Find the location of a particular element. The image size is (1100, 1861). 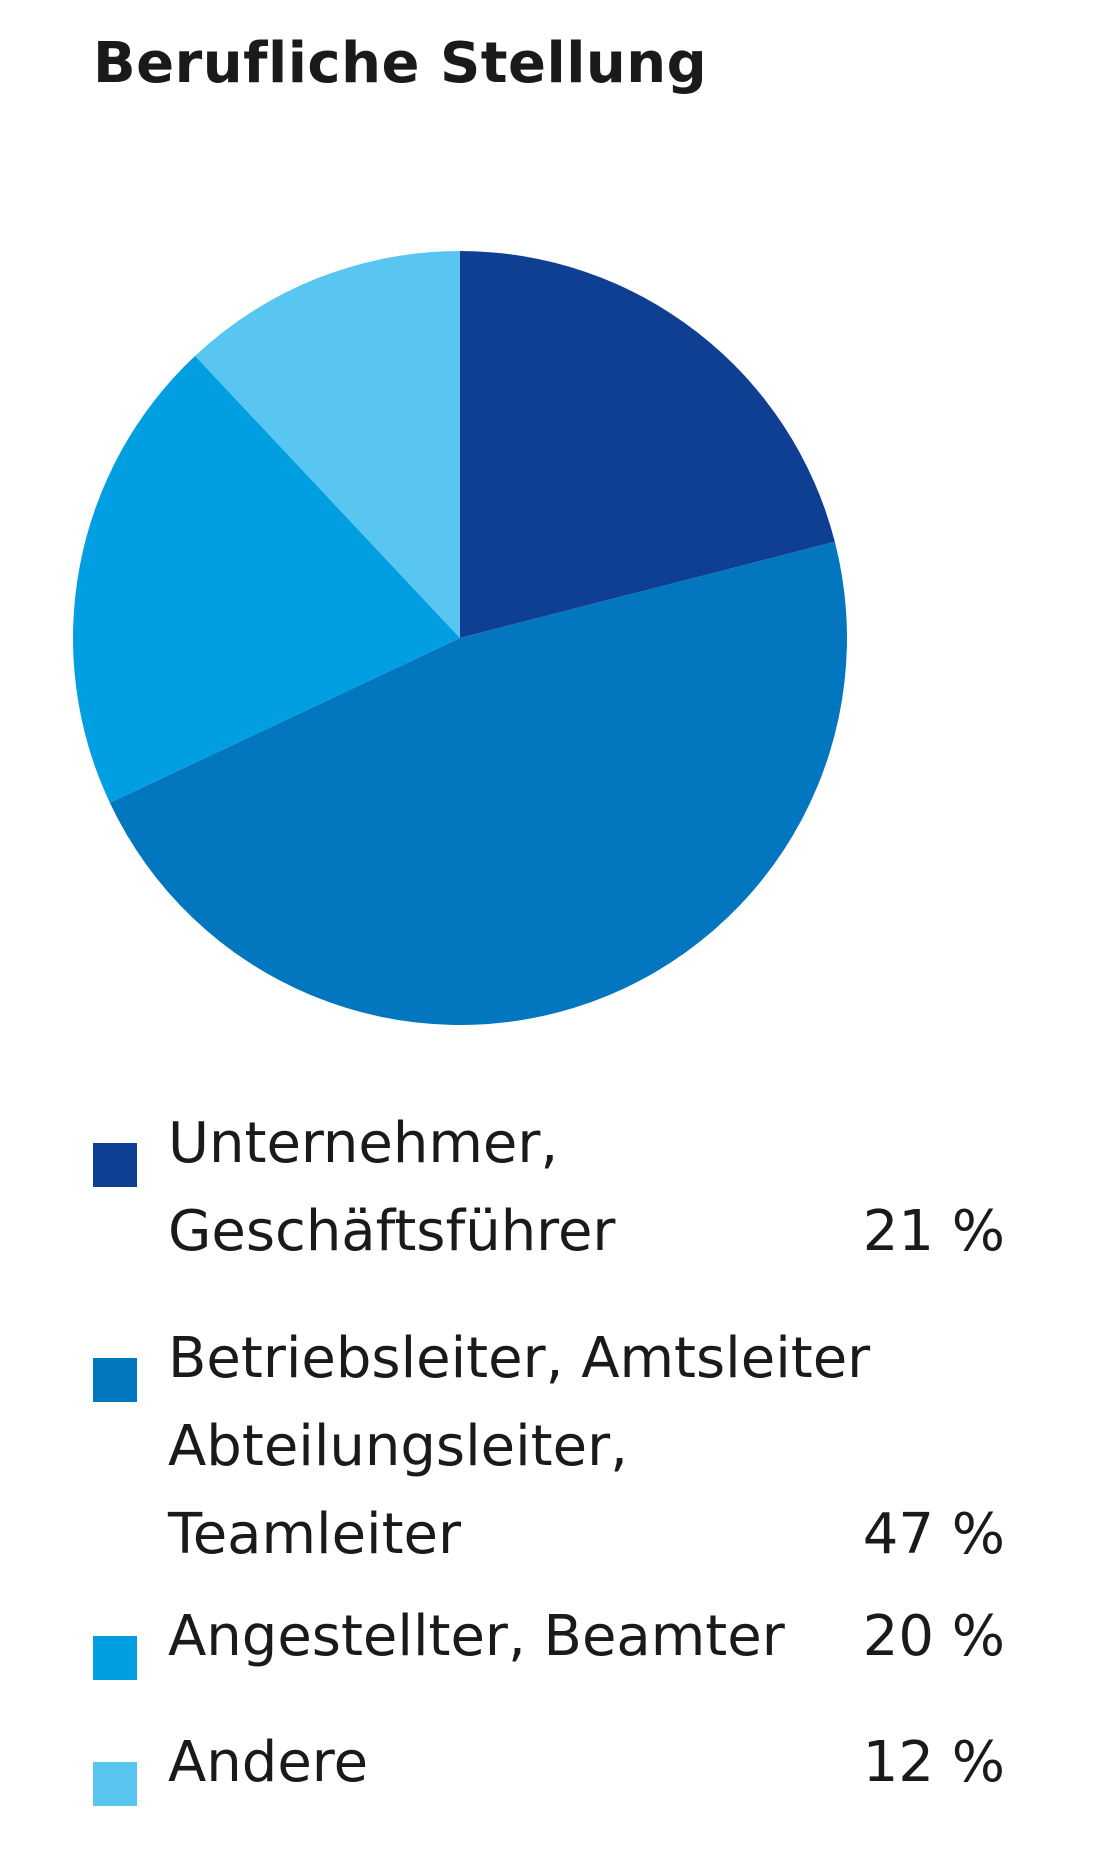

legend-value: 47 % is located at coordinates (933, 1534).